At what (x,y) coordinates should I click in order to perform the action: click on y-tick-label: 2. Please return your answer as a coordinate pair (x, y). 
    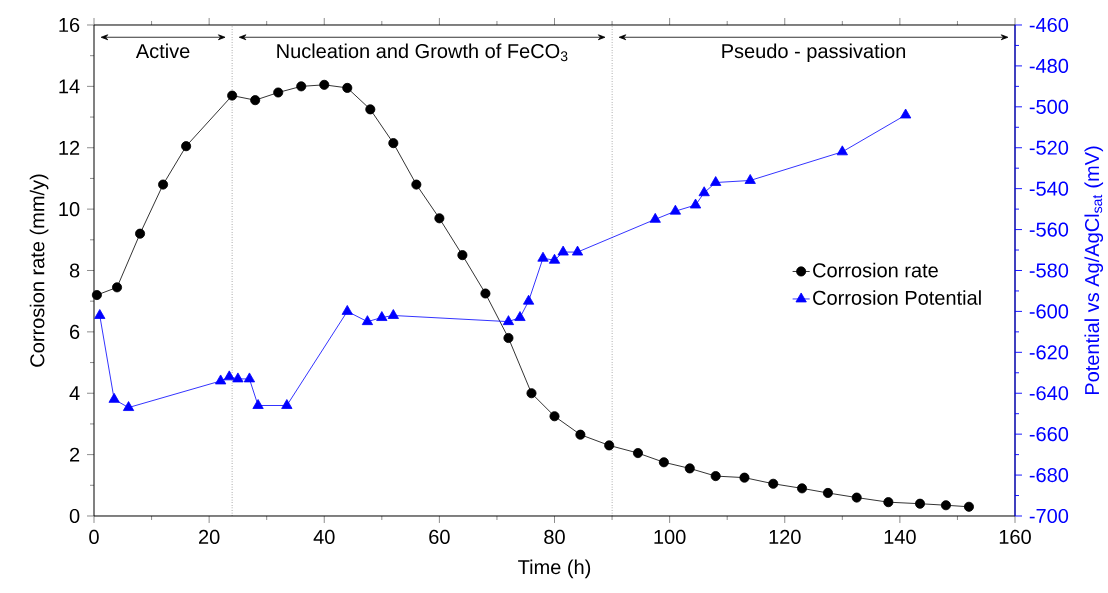
    Looking at the image, I should click on (75, 454).